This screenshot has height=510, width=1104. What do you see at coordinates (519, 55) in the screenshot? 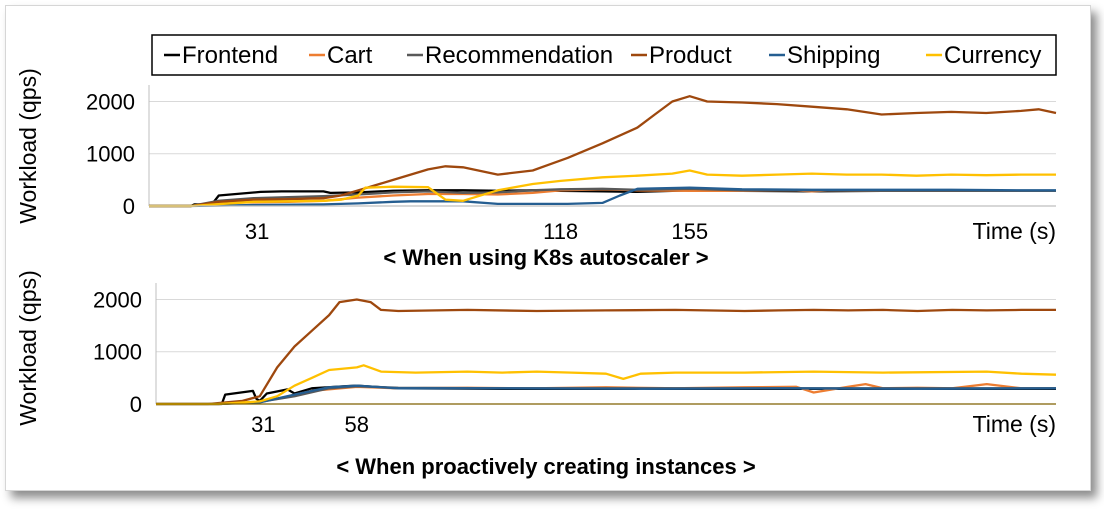
I see `legend-label-recommendation: Recommendation` at bounding box center [519, 55].